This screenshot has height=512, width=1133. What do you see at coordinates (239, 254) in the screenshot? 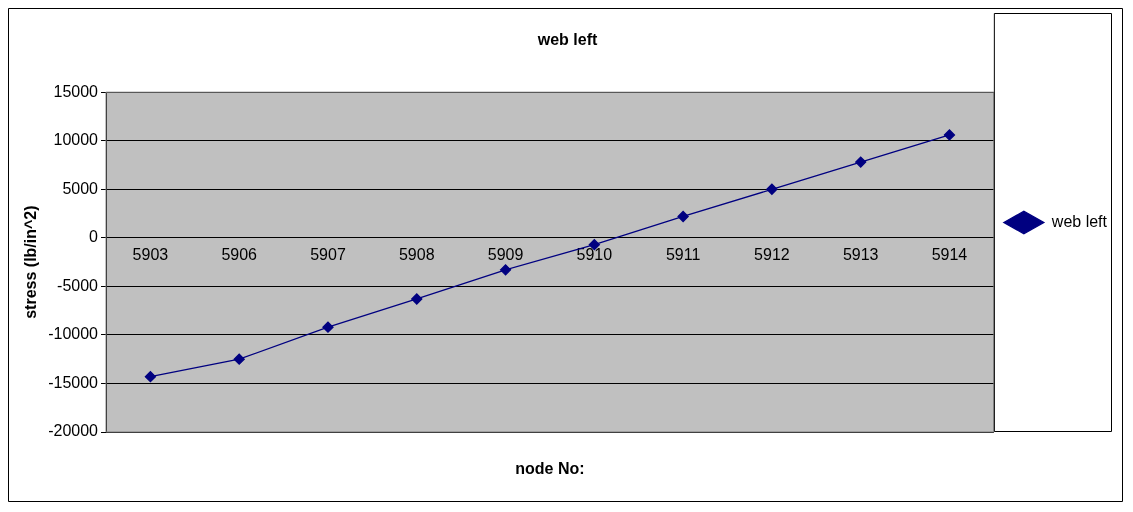
I see `x-tick-label: 5906` at bounding box center [239, 254].